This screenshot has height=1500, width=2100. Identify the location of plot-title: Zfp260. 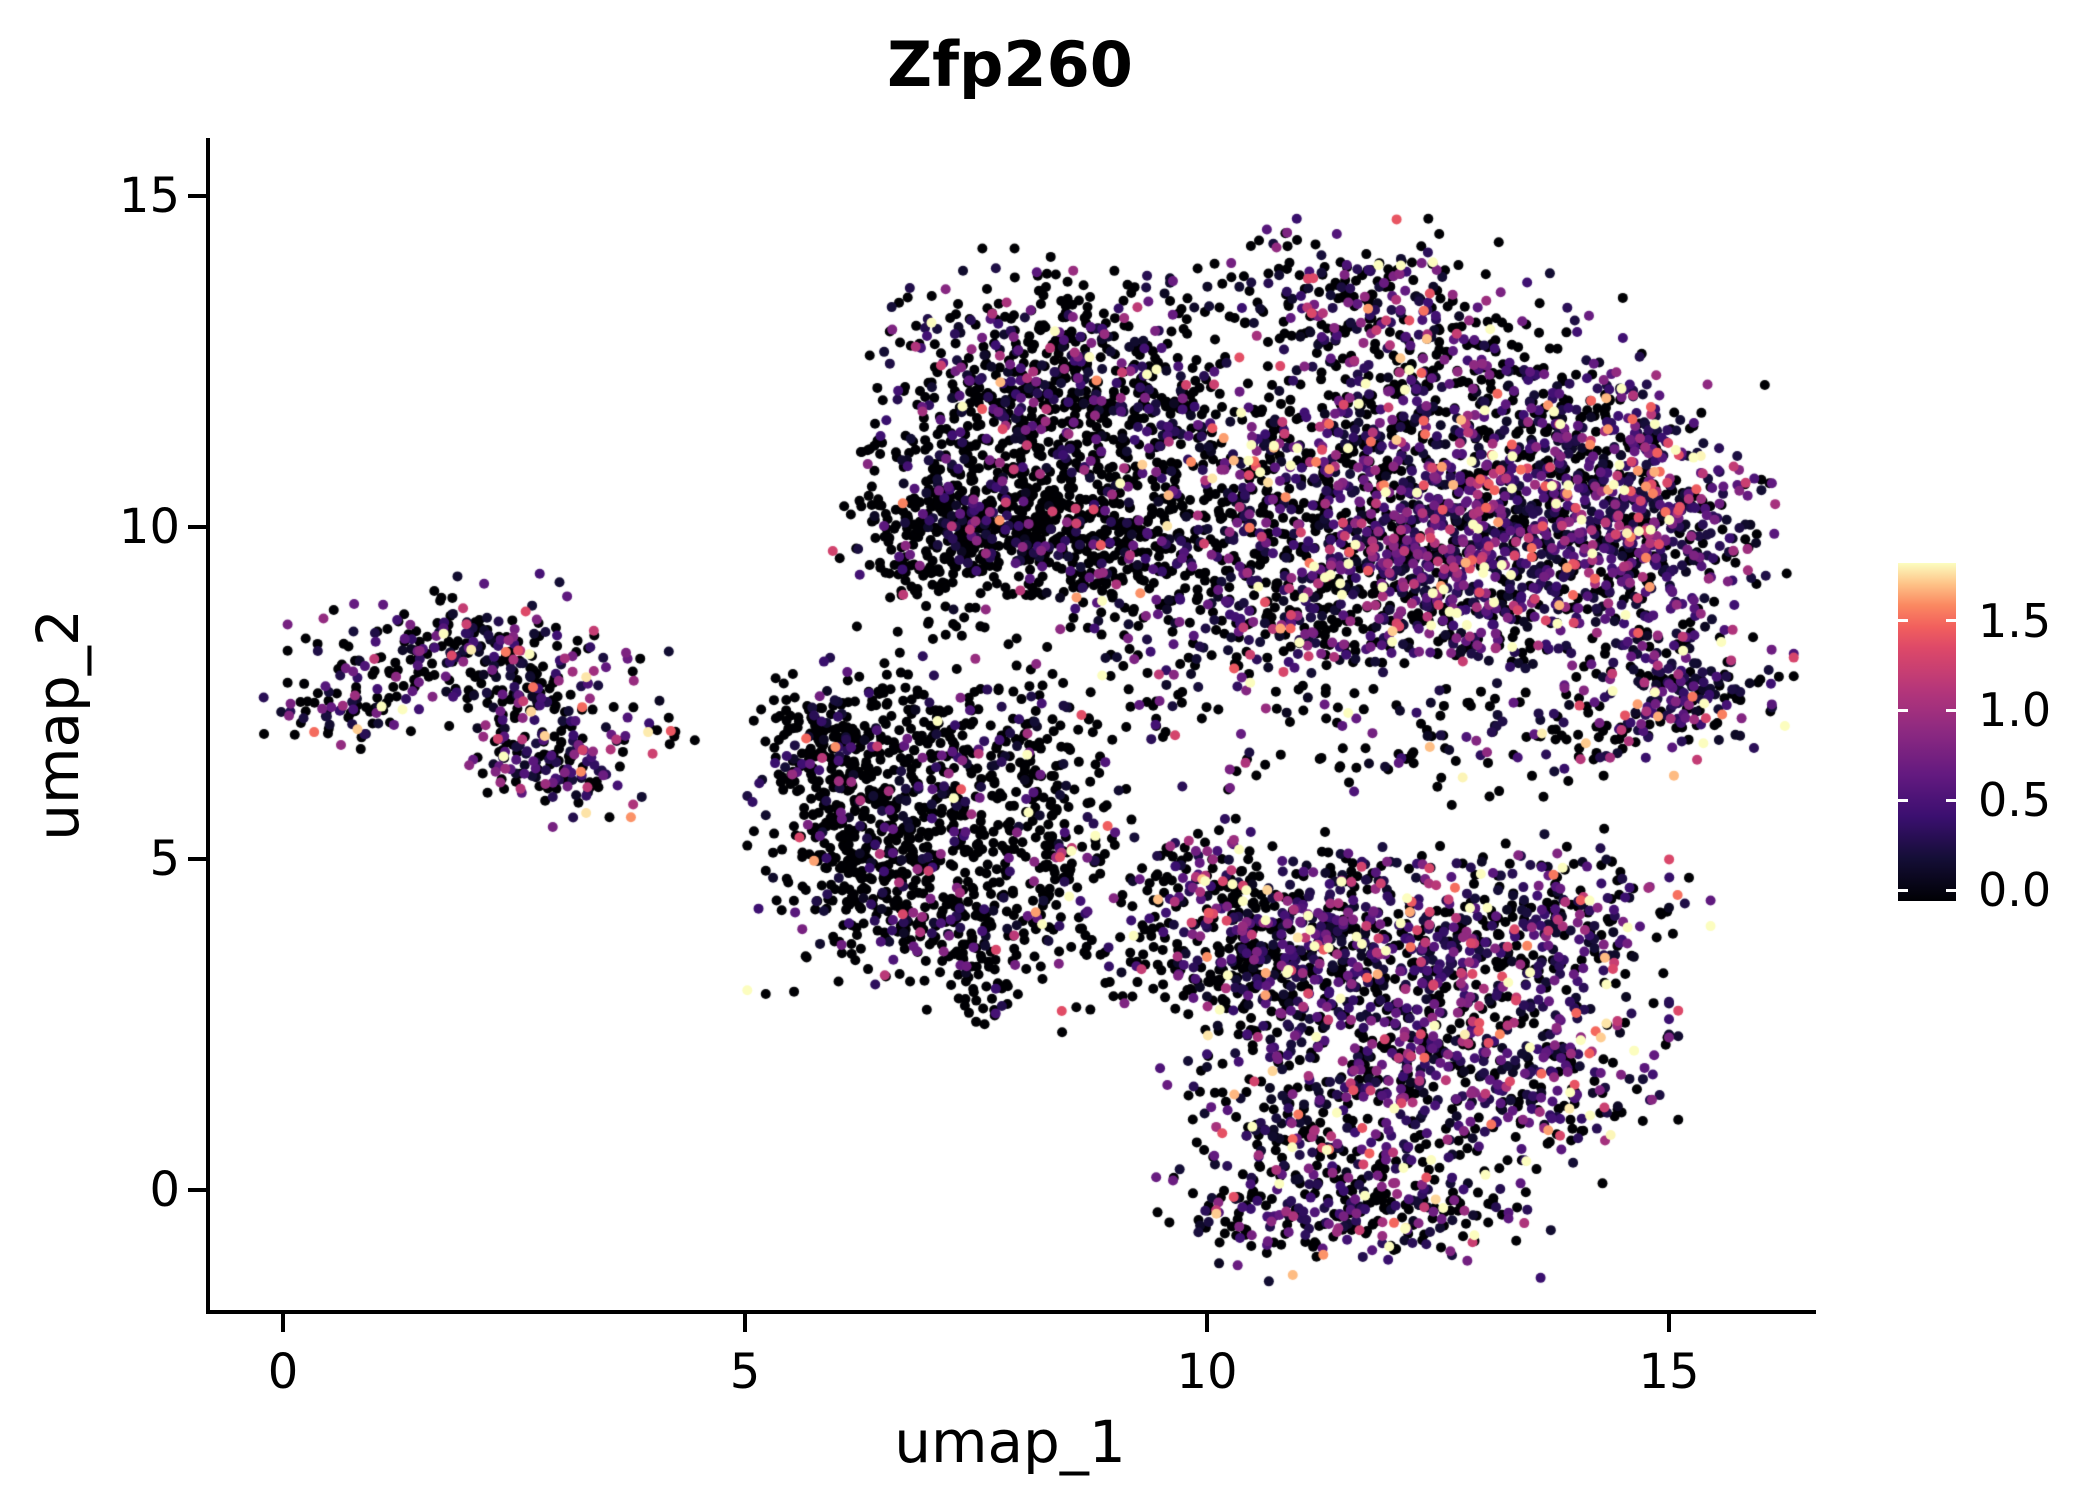
(1010, 64).